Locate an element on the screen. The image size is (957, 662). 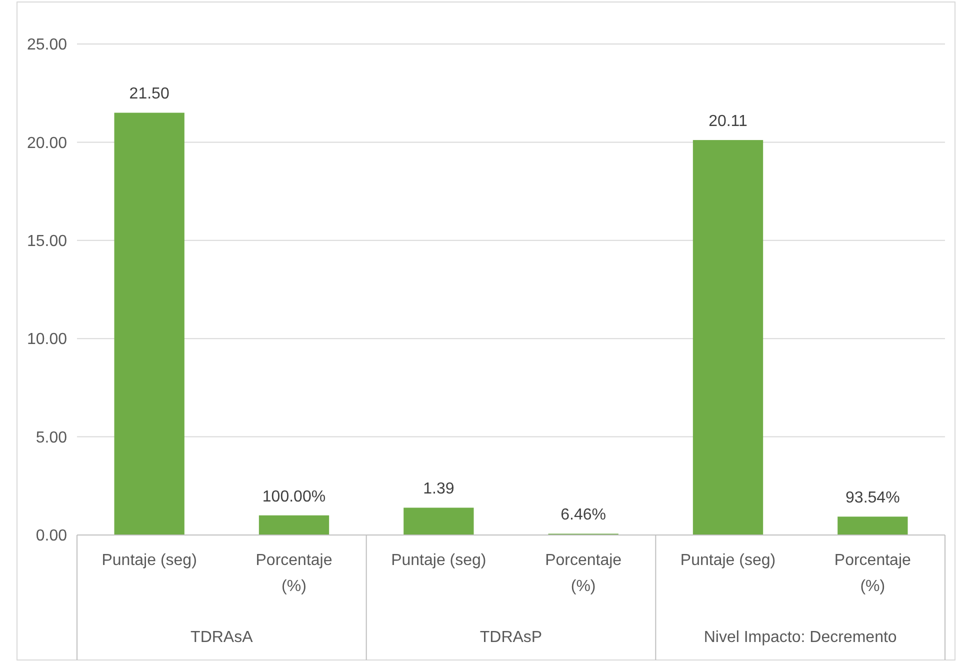
y-tick-label: 5.00 is located at coordinates (52, 437).